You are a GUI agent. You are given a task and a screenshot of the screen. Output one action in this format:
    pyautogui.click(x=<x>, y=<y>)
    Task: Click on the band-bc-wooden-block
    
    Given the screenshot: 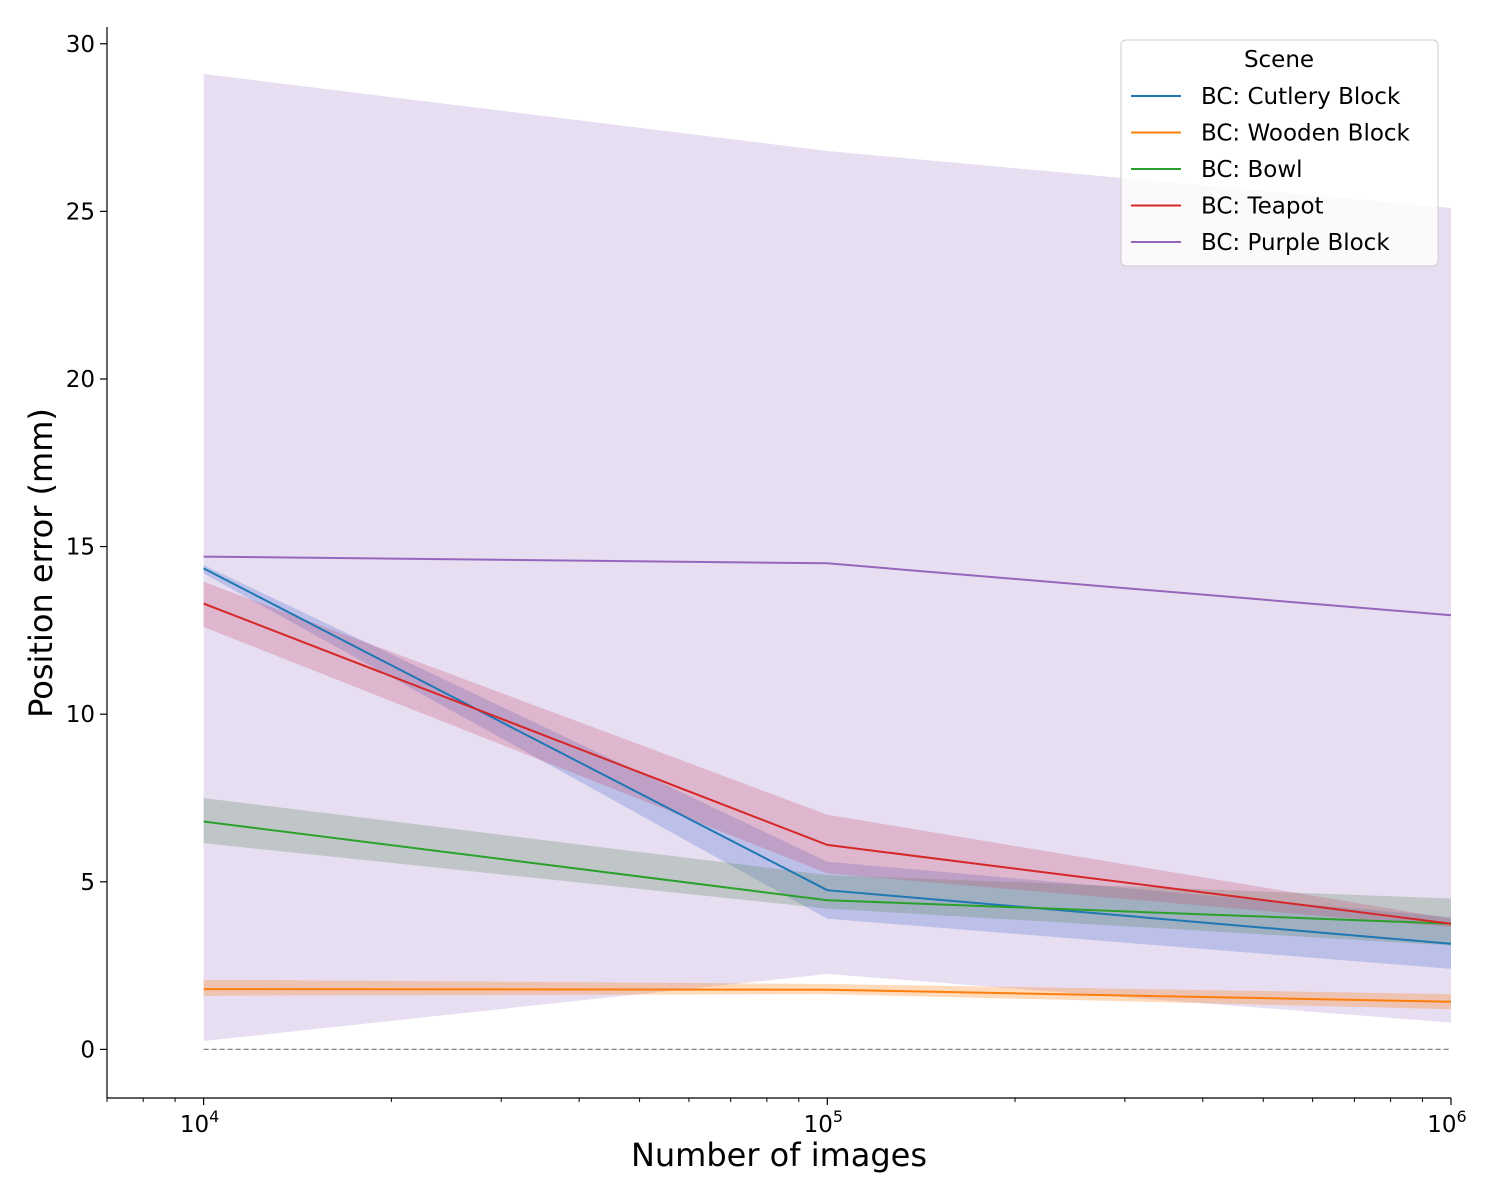 What is the action you would take?
    pyautogui.click(x=827, y=994)
    